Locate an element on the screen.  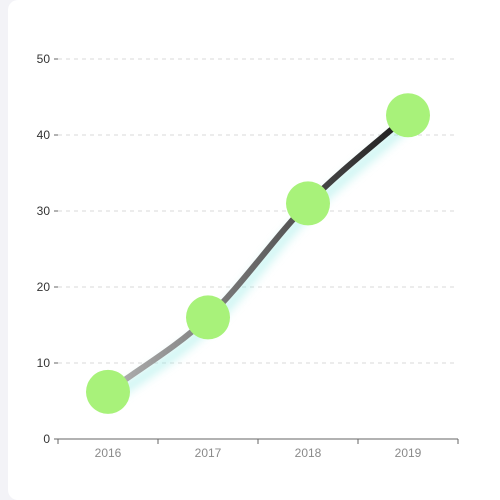
y-tick-label: 30 is located at coordinates (44, 211).